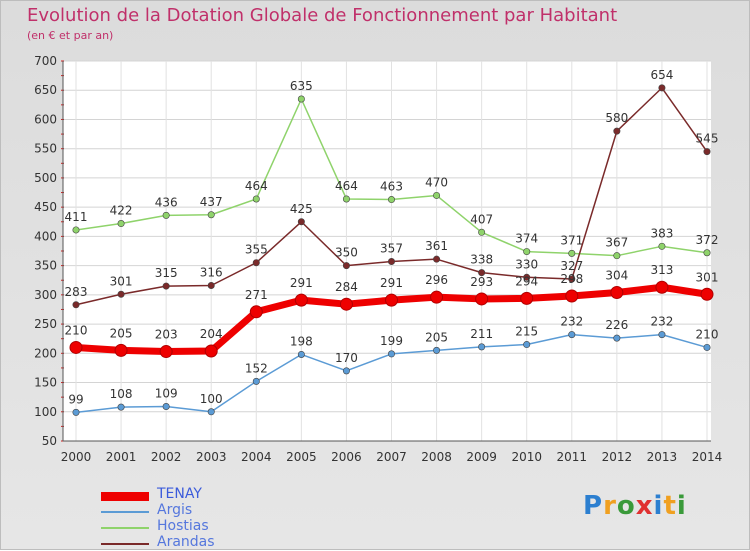 The width and height of the screenshot is (750, 551). I want to click on data-label-argis: 109, so click(166, 394).